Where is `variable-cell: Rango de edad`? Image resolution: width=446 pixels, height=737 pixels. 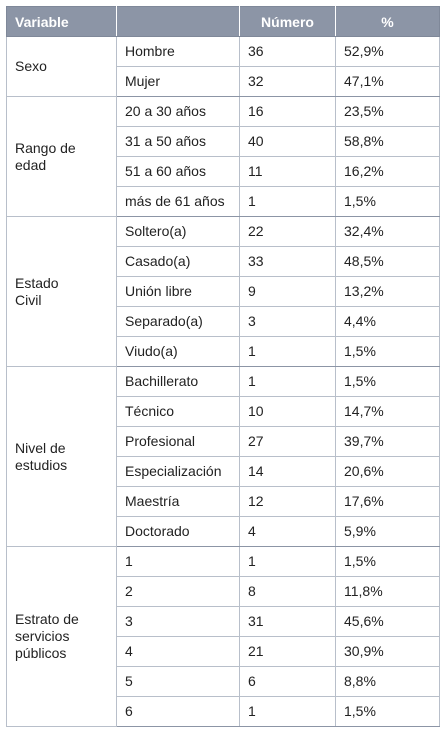 variable-cell: Rango de edad is located at coordinates (61, 156).